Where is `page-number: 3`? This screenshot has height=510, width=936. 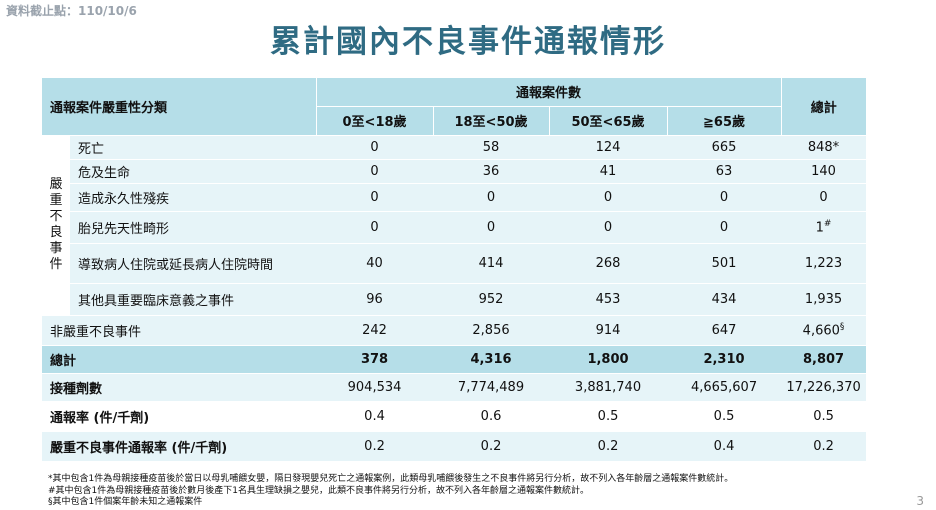
page-number: 3 is located at coordinates (920, 501).